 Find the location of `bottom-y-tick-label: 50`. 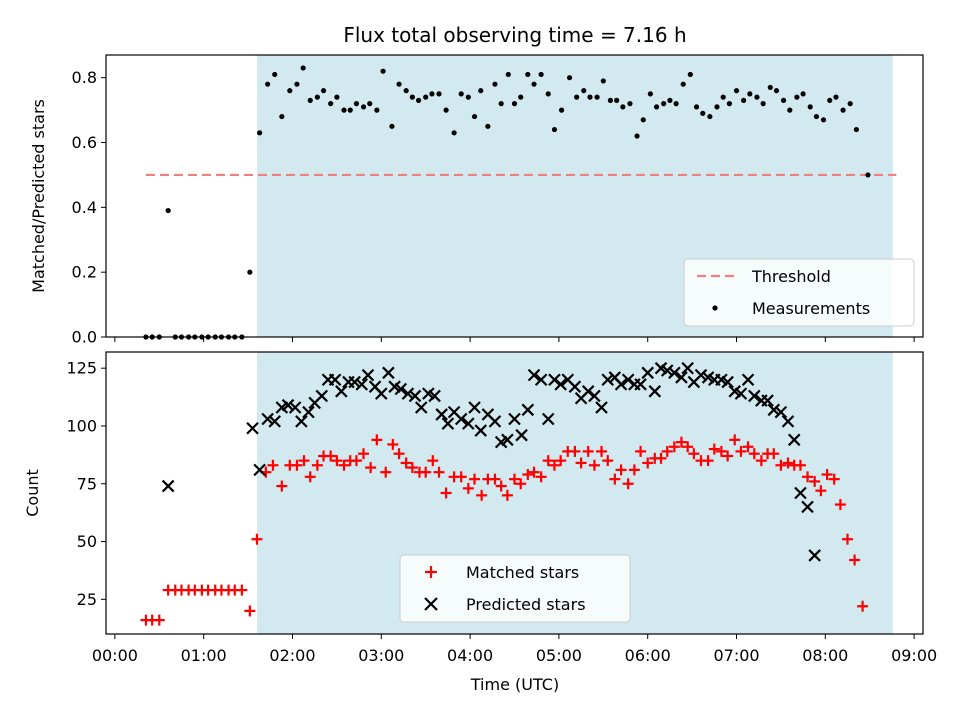

bottom-y-tick-label: 50 is located at coordinates (87, 541).